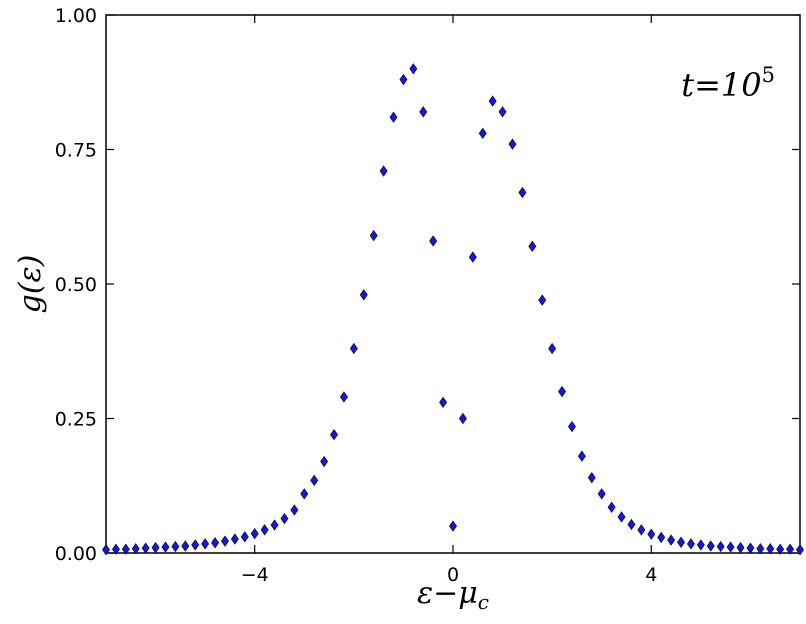 Image resolution: width=806 pixels, height=624 pixels. Describe the element at coordinates (76, 420) in the screenshot. I see `y-tick-label: 0.25` at that location.